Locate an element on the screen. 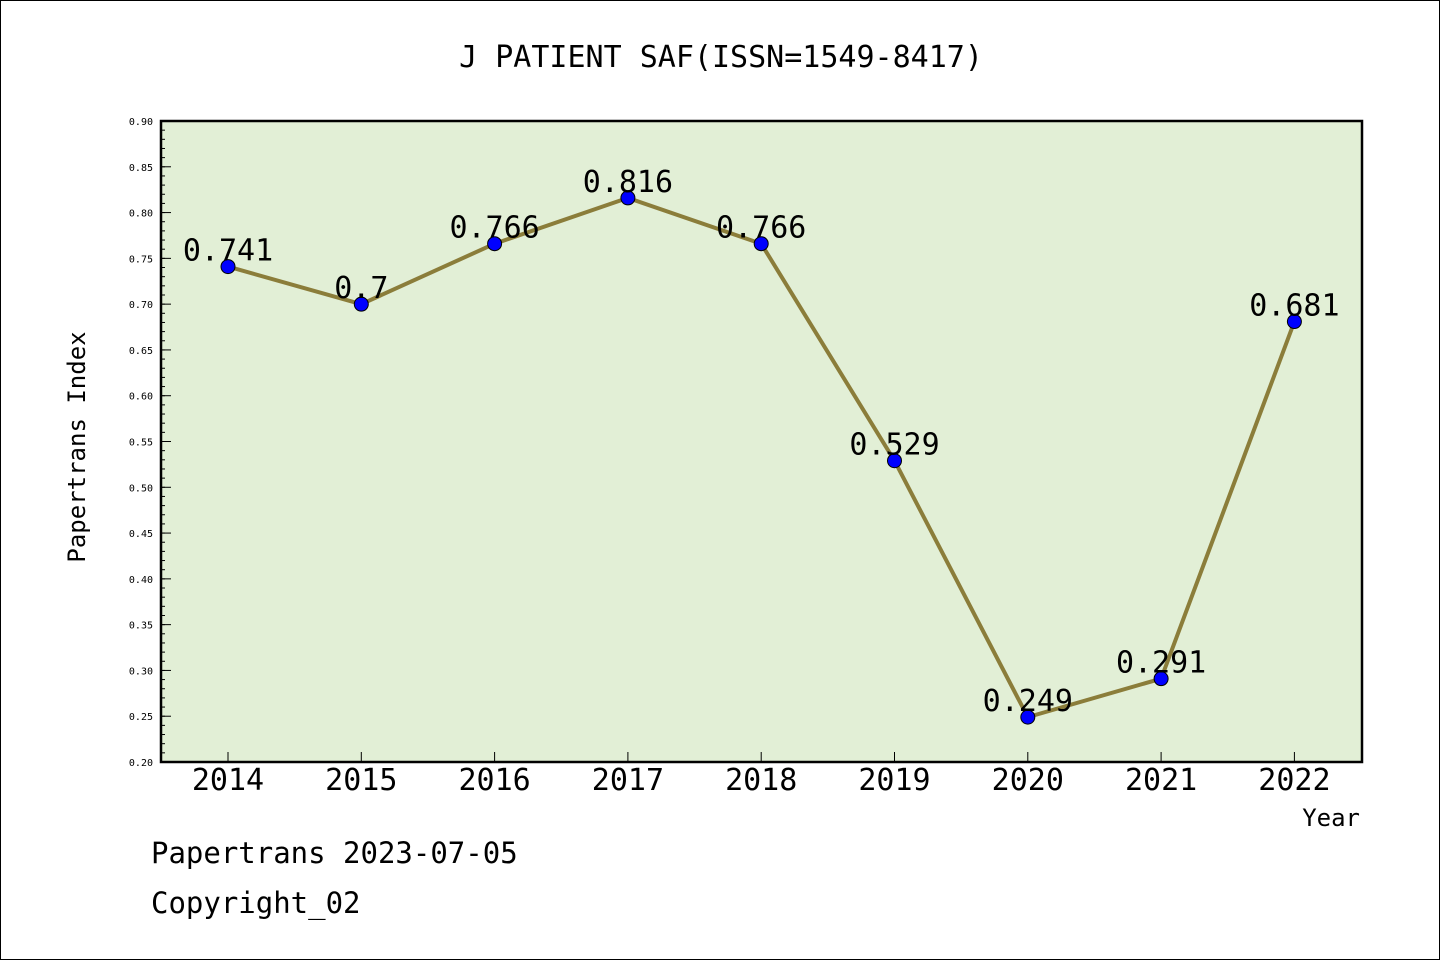 Image resolution: width=1440 pixels, height=960 pixels. x-axis-title: Year is located at coordinates (1331, 818).